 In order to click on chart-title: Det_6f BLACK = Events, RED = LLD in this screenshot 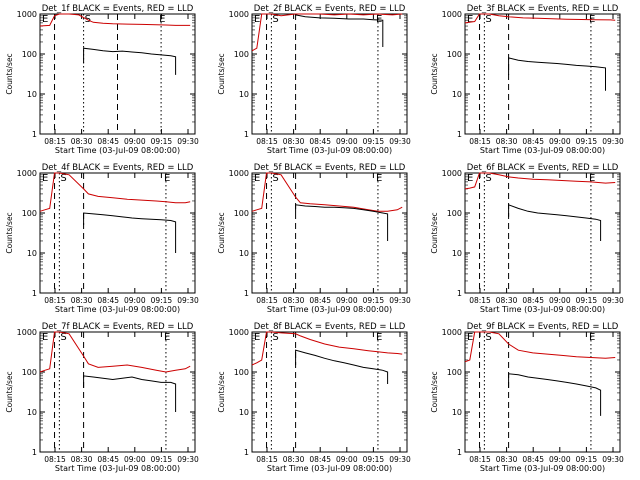, I will do `click(543, 168)`.